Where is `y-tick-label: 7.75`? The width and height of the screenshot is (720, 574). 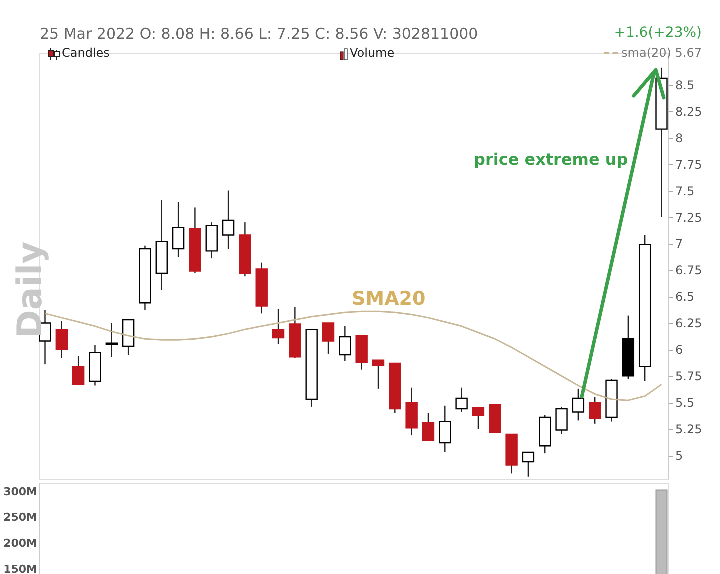 y-tick-label: 7.75 is located at coordinates (689, 165).